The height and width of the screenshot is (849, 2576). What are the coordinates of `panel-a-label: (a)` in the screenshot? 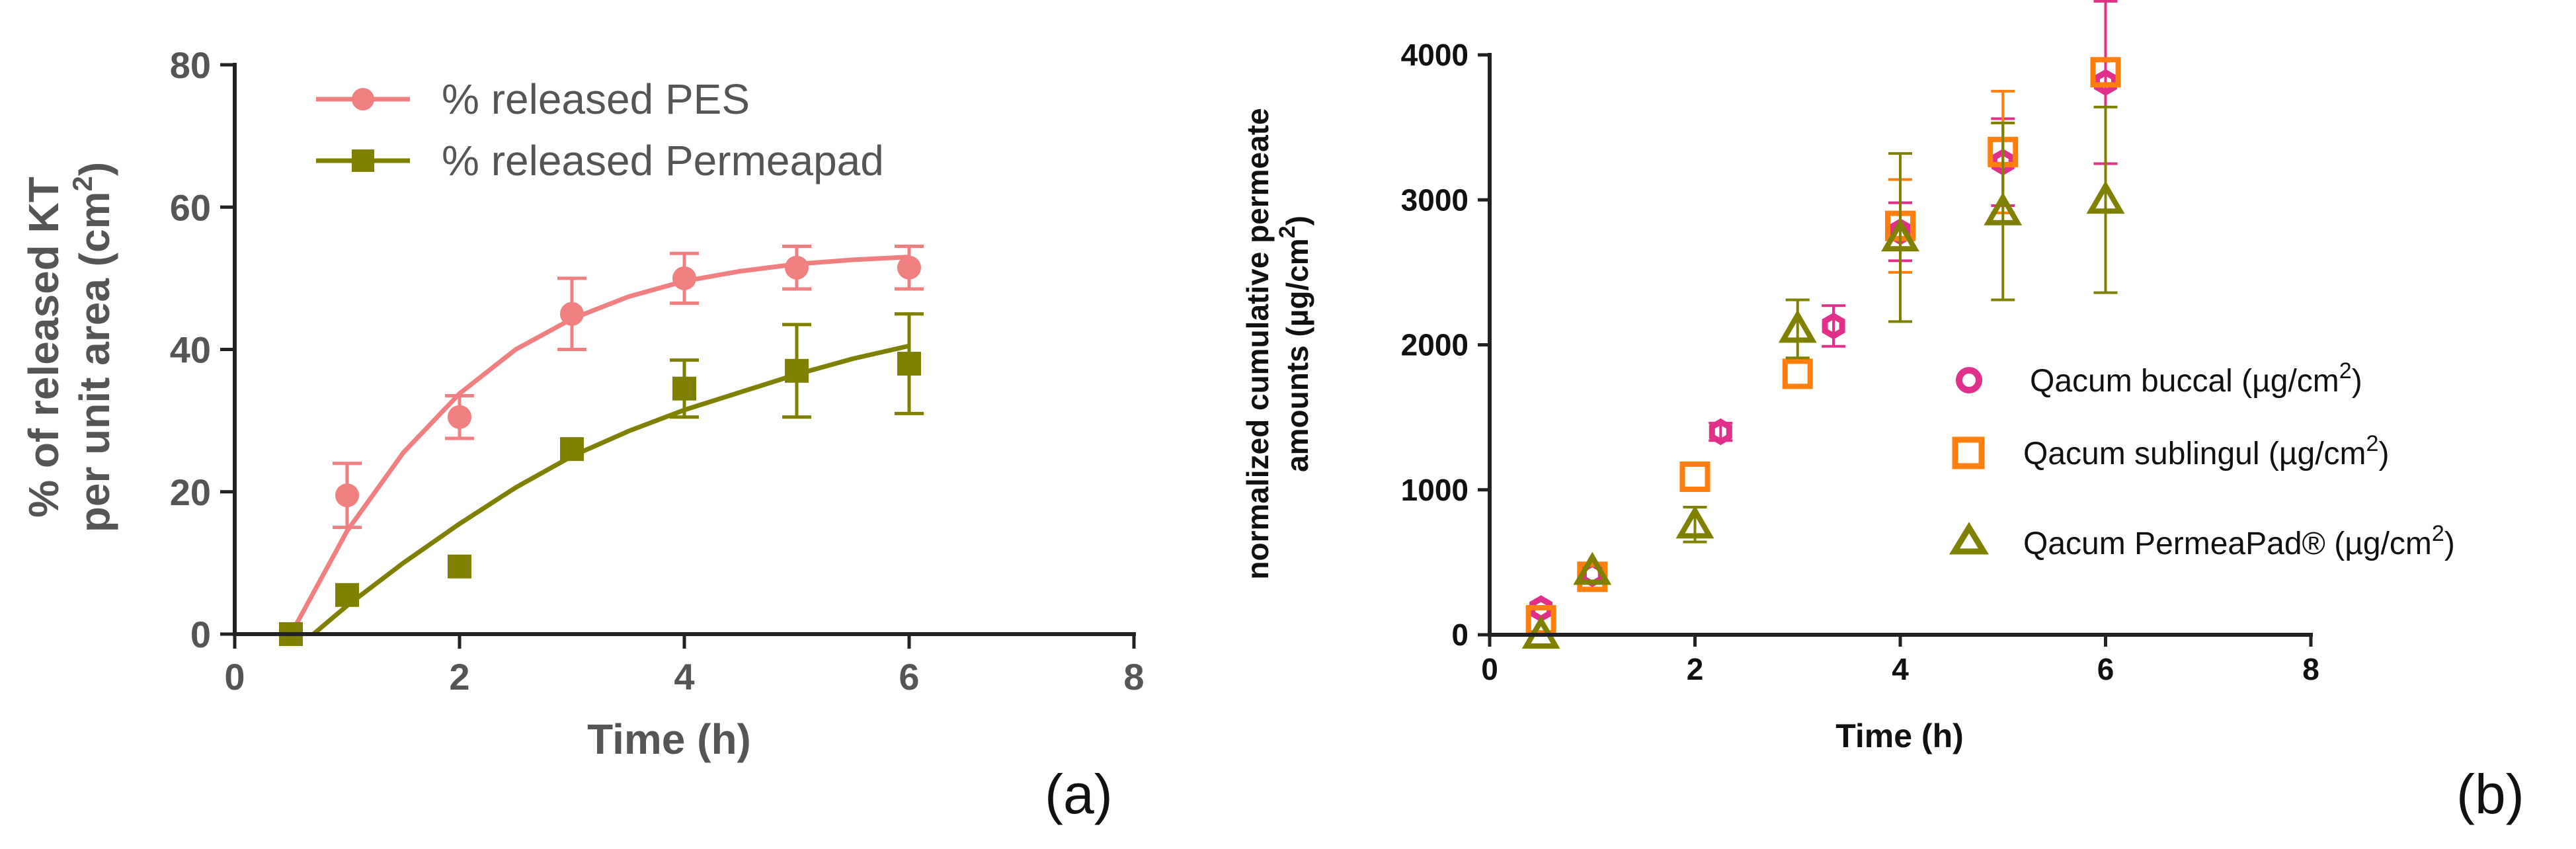 It's located at (1079, 794).